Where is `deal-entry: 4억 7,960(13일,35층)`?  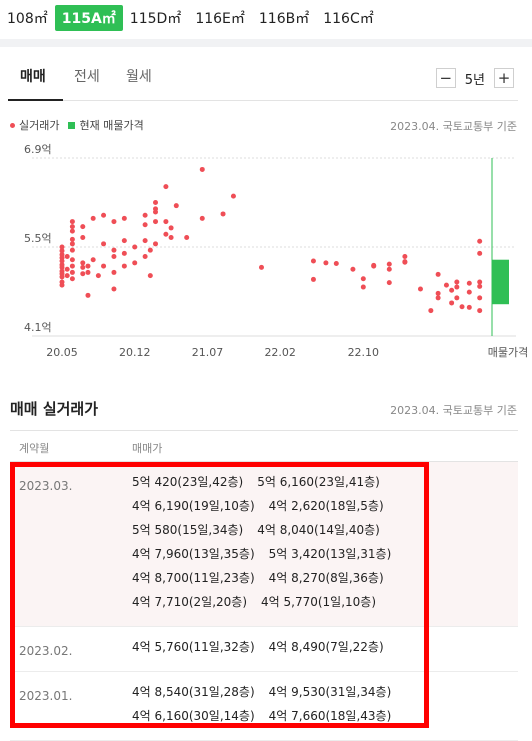 deal-entry: 4억 7,960(13일,35층) is located at coordinates (193, 554).